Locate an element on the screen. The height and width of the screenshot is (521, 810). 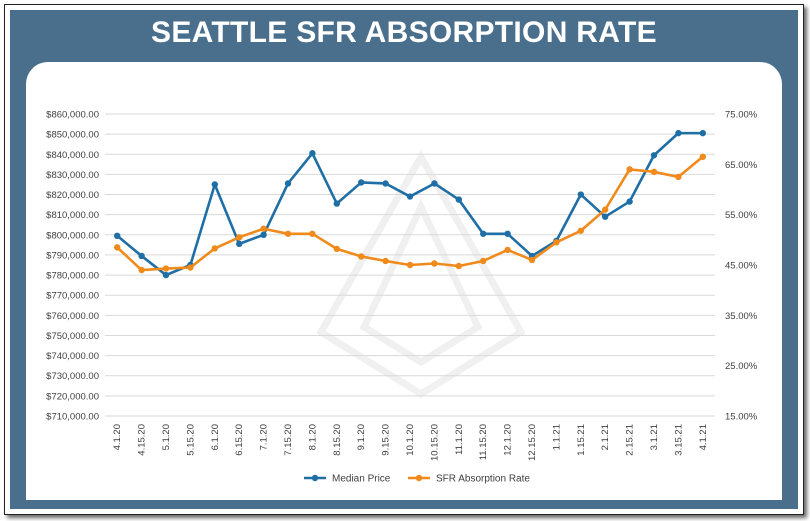
legend-item: Median Price is located at coordinates (347, 479).